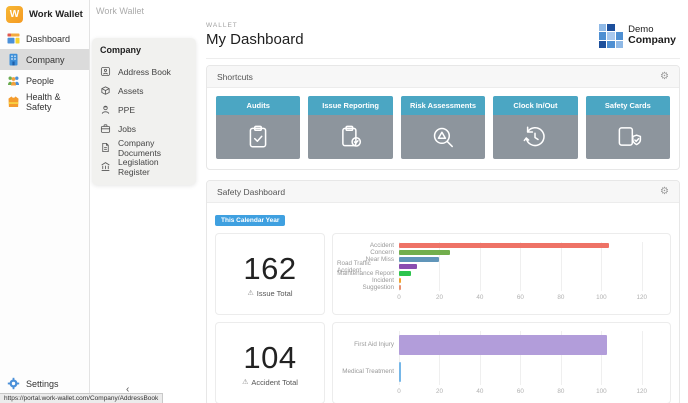  I want to click on flyout-item-ppe: PPE, so click(144, 109).